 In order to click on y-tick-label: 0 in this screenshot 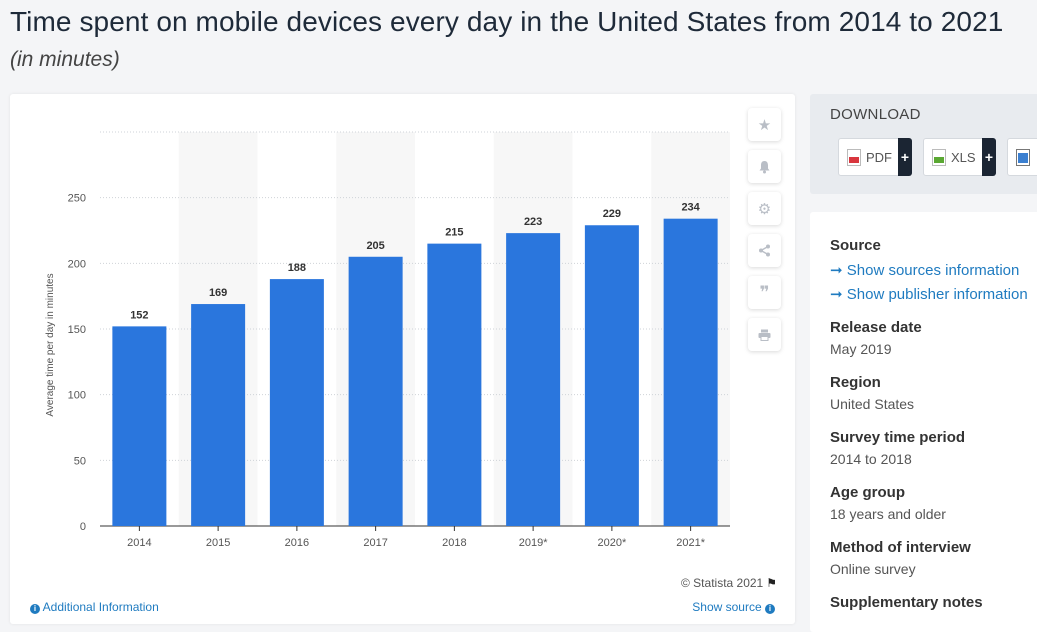, I will do `click(83, 527)`.